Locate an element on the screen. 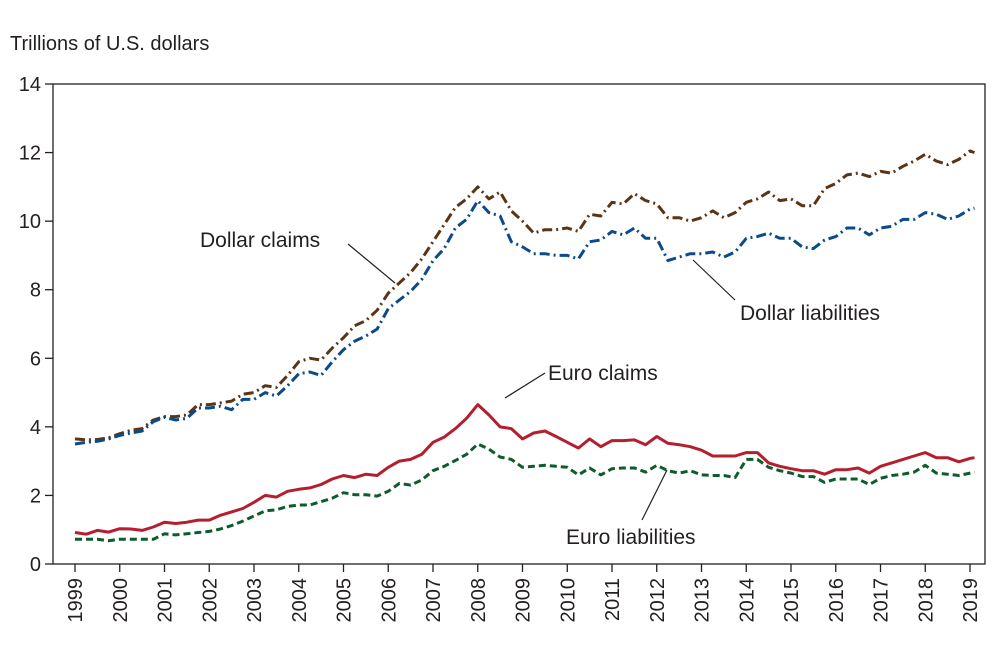  y-tick-label: 14 is located at coordinates (30, 85).